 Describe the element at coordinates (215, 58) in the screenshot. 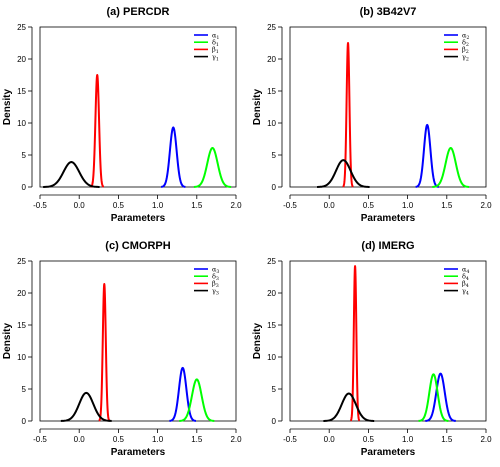

I see `legend-entry: γ1` at that location.